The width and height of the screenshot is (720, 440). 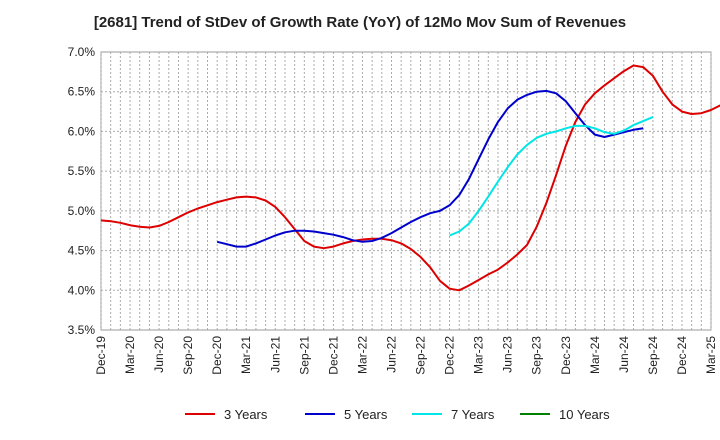 What do you see at coordinates (595, 355) in the screenshot?
I see `x-tick-label: Mar-24` at bounding box center [595, 355].